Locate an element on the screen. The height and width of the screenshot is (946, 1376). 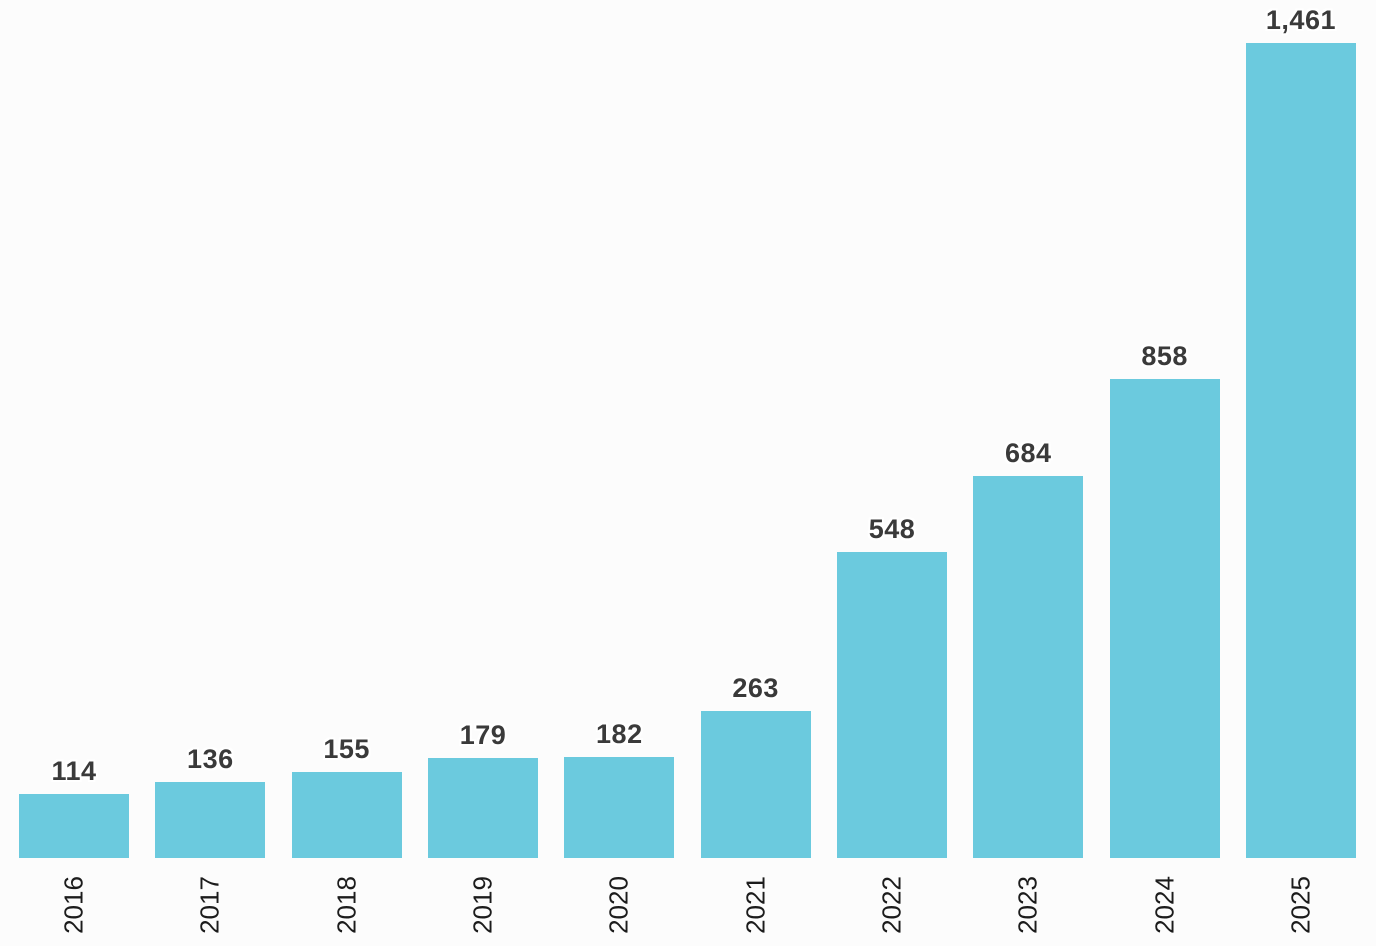
x-axis-tick-label: 2022 is located at coordinates (891, 904).